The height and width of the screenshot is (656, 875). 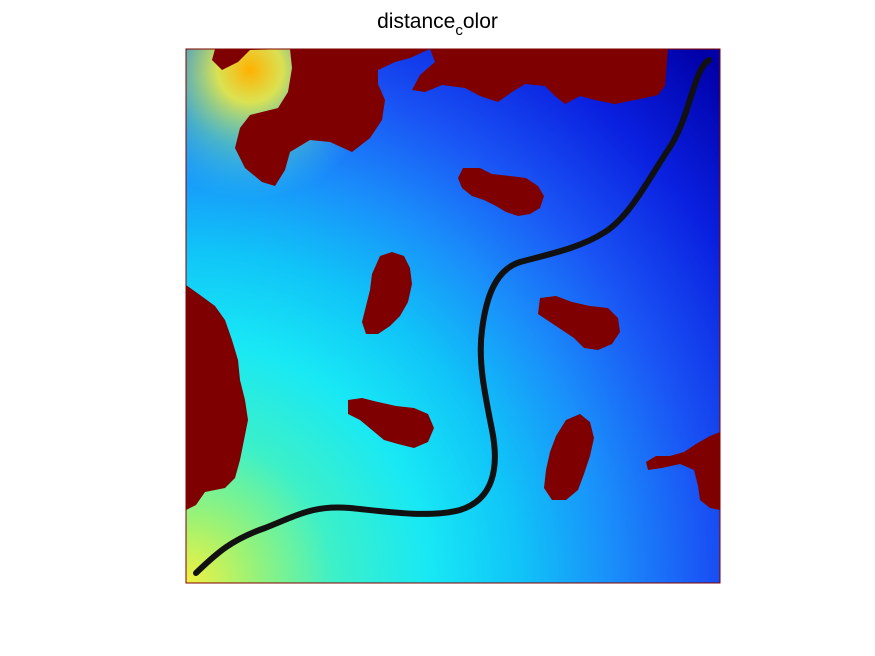 I want to click on title-rest: olor, so click(x=480, y=21).